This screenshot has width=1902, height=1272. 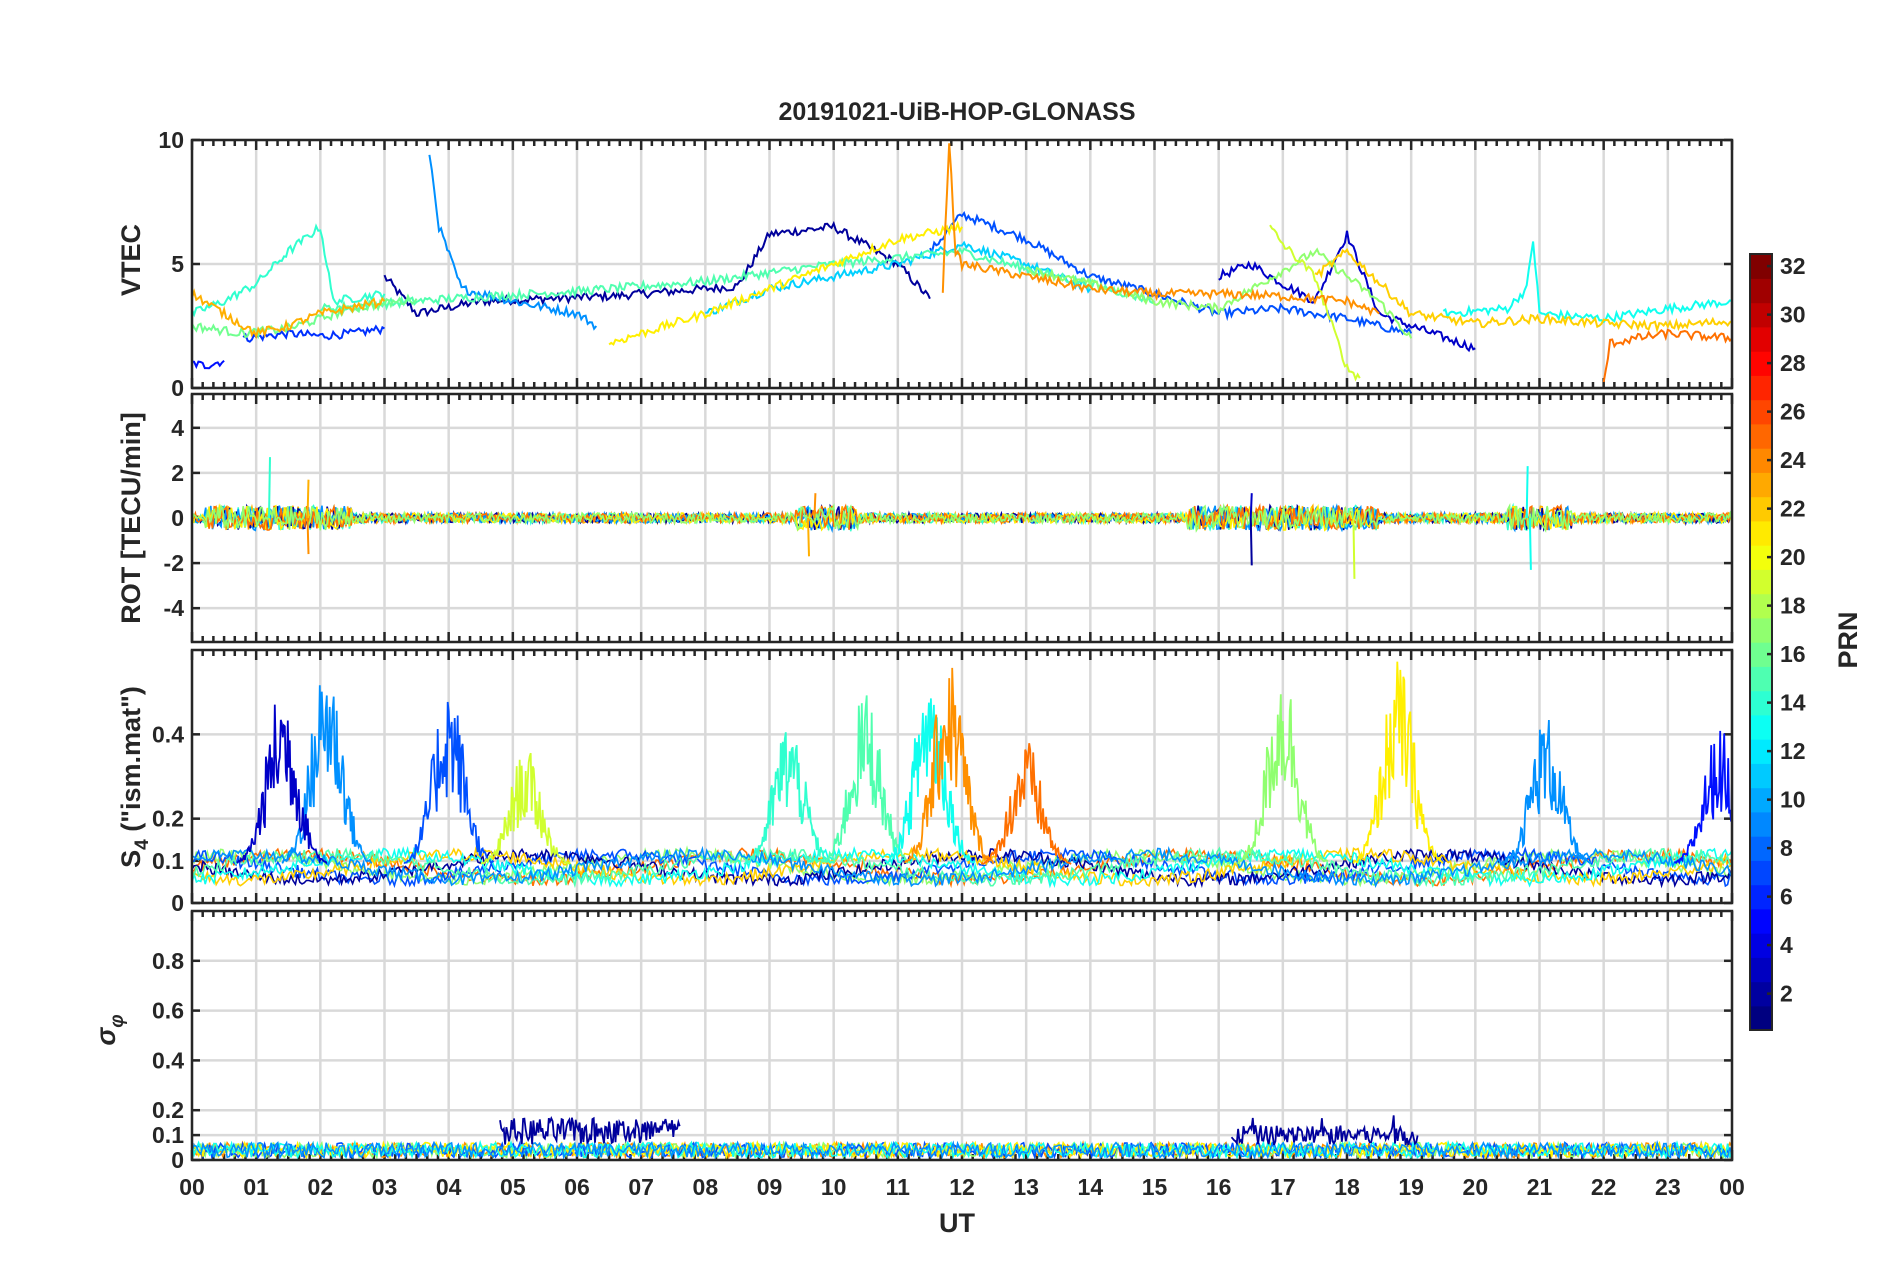 What do you see at coordinates (1793, 654) in the screenshot?
I see `colorbar-tick-label: 16` at bounding box center [1793, 654].